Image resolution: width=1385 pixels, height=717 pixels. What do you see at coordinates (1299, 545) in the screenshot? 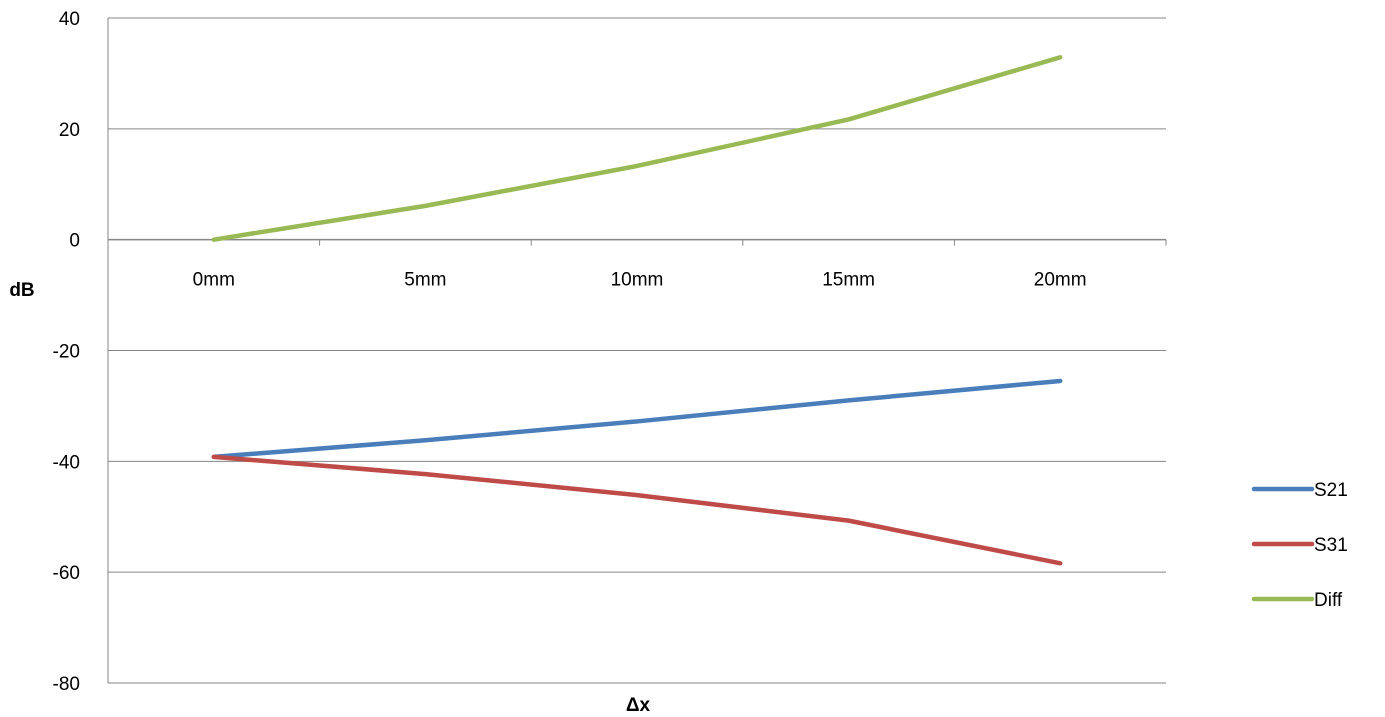
I see `legend: S21 S31 Diff` at bounding box center [1299, 545].